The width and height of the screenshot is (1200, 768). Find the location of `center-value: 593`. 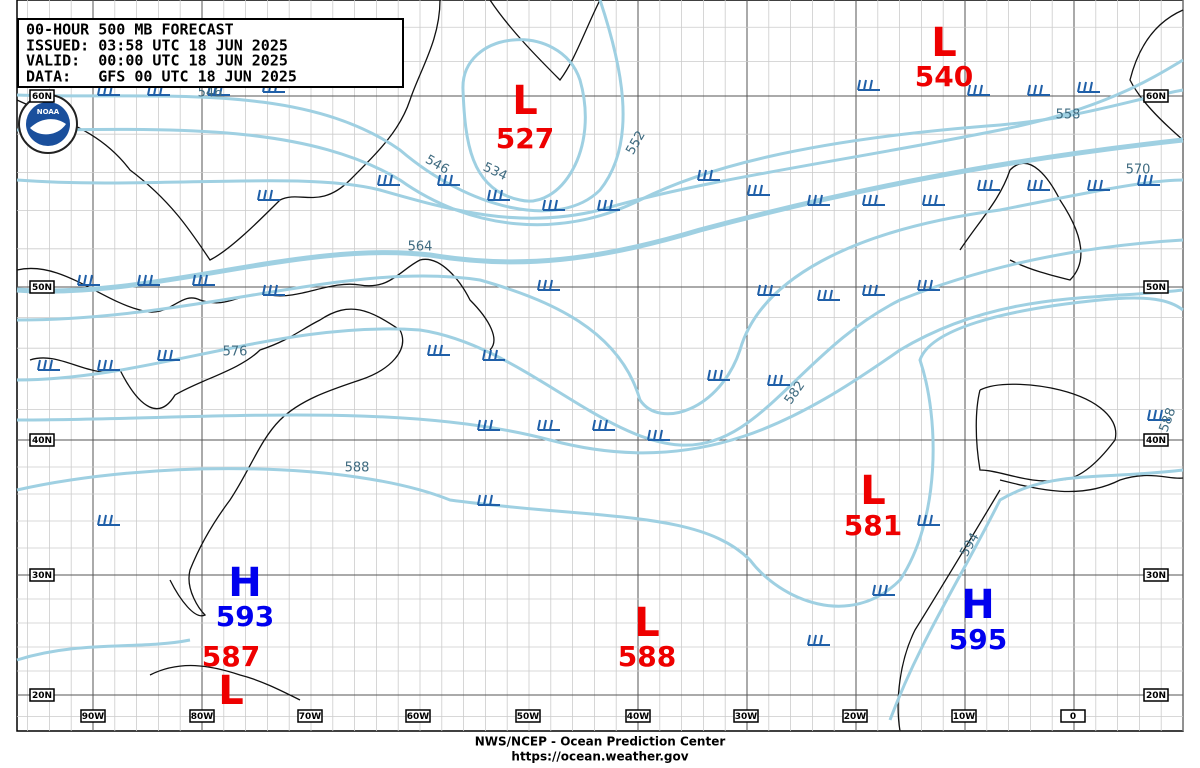

center-value: 593 is located at coordinates (245, 616).